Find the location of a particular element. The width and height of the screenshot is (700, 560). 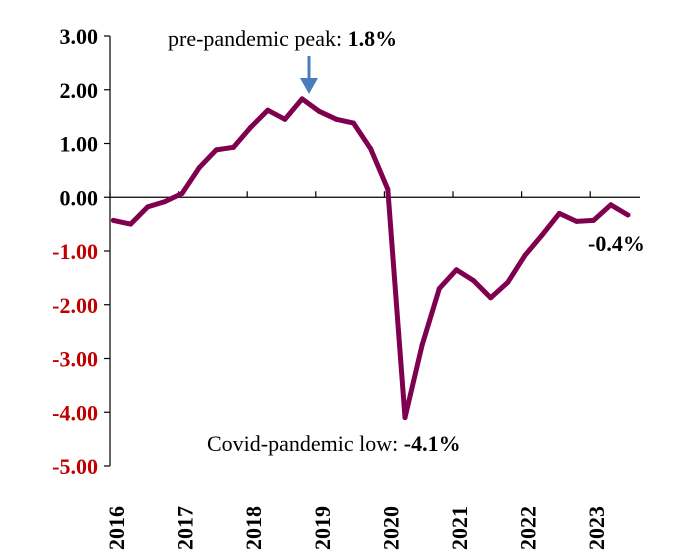

x-tick-label: 2018 is located at coordinates (253, 528).